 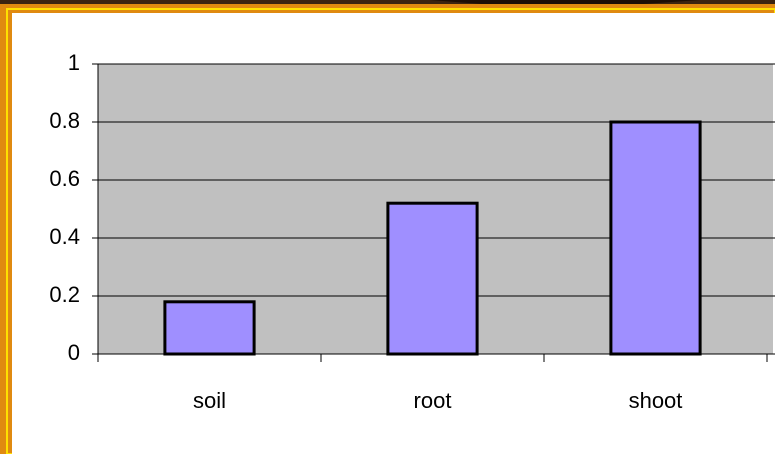 I want to click on y-tick-label: 0.2, so click(x=64, y=294).